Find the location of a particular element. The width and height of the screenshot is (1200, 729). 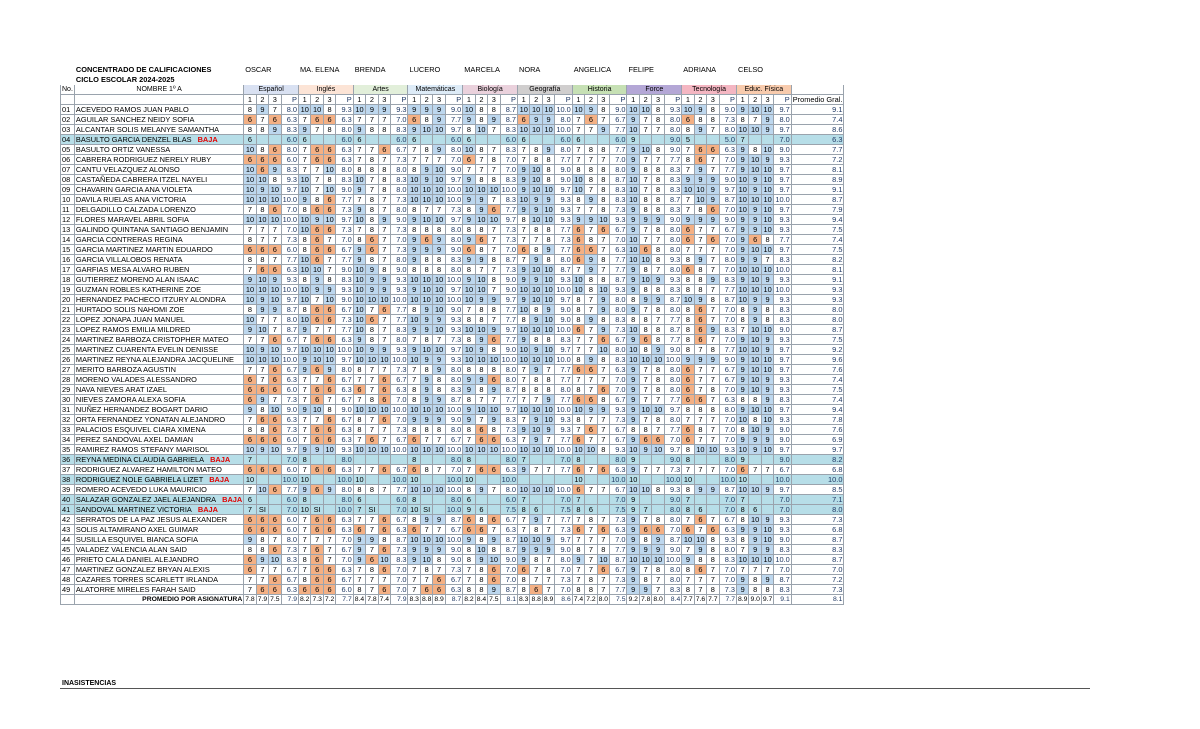

subject-period-average: 9.1 is located at coordinates (782, 599).